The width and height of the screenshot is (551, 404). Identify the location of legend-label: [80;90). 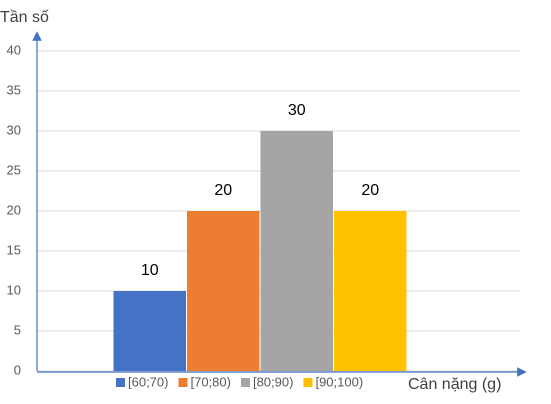
(273, 381).